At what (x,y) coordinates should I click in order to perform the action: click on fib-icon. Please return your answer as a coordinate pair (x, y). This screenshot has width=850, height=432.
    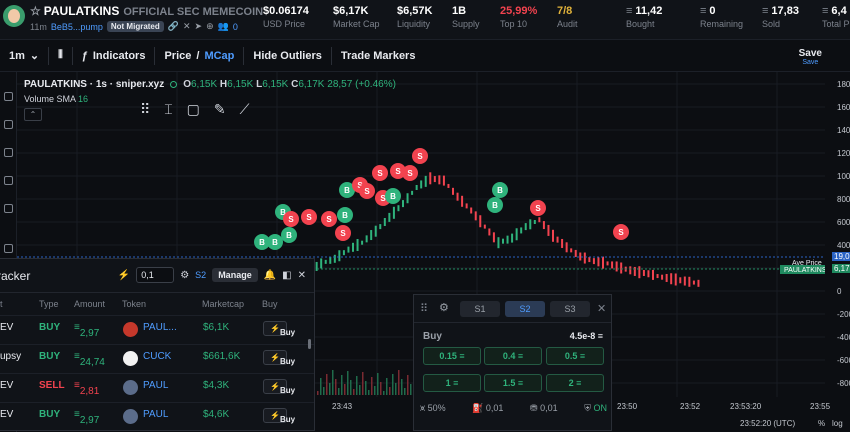
    Looking at the image, I should click on (8, 152).